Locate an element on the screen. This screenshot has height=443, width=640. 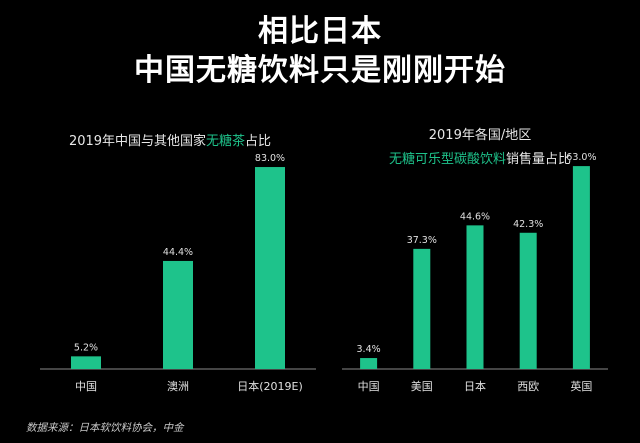
right-value-label-4: 63.0% is located at coordinates (581, 157).